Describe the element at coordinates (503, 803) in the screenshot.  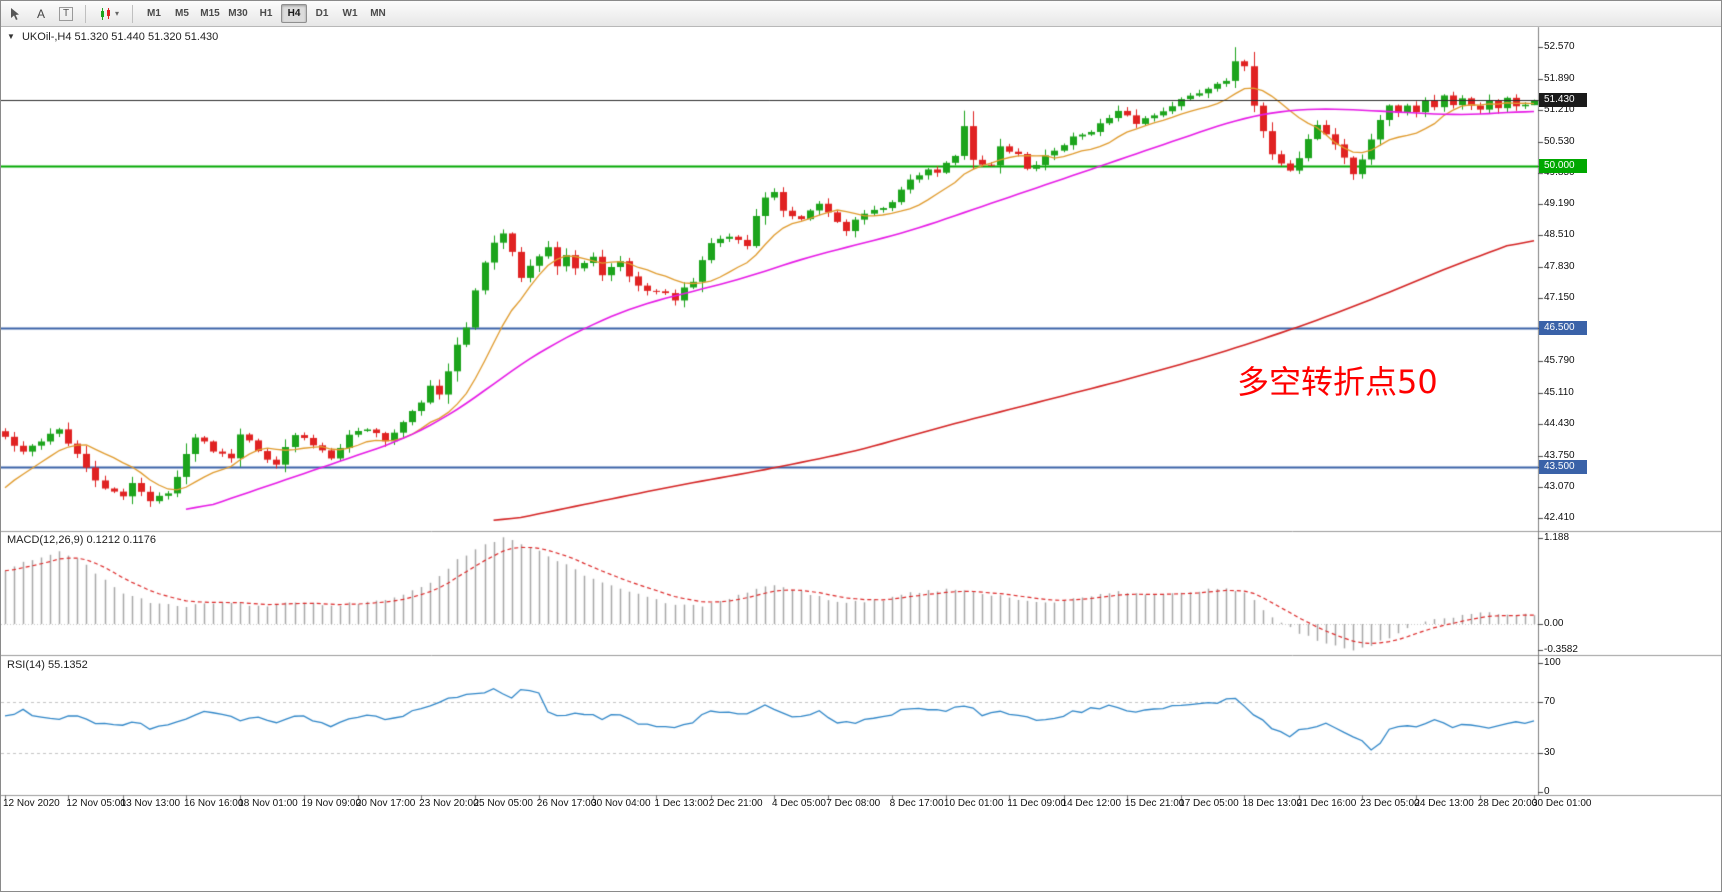
I see `time-axis-label: 25 Nov 05:00` at that location.